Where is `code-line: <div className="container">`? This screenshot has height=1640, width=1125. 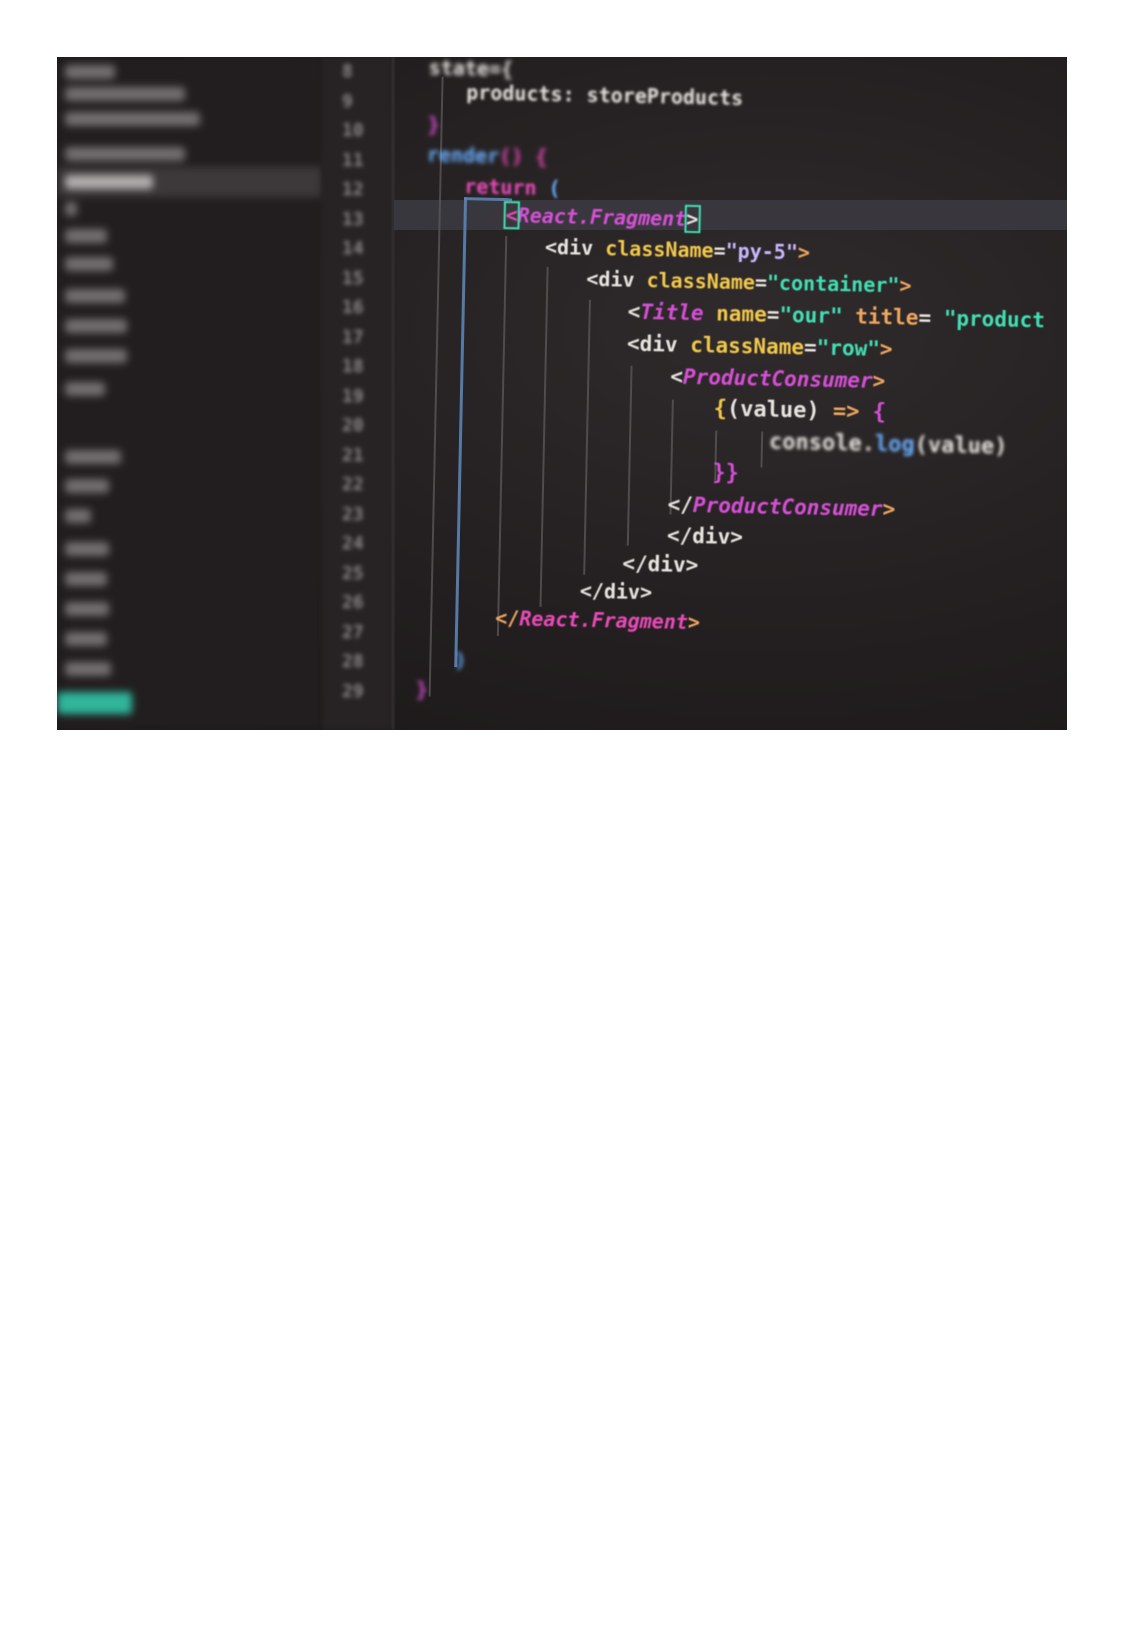 code-line: <div className="container"> is located at coordinates (749, 282).